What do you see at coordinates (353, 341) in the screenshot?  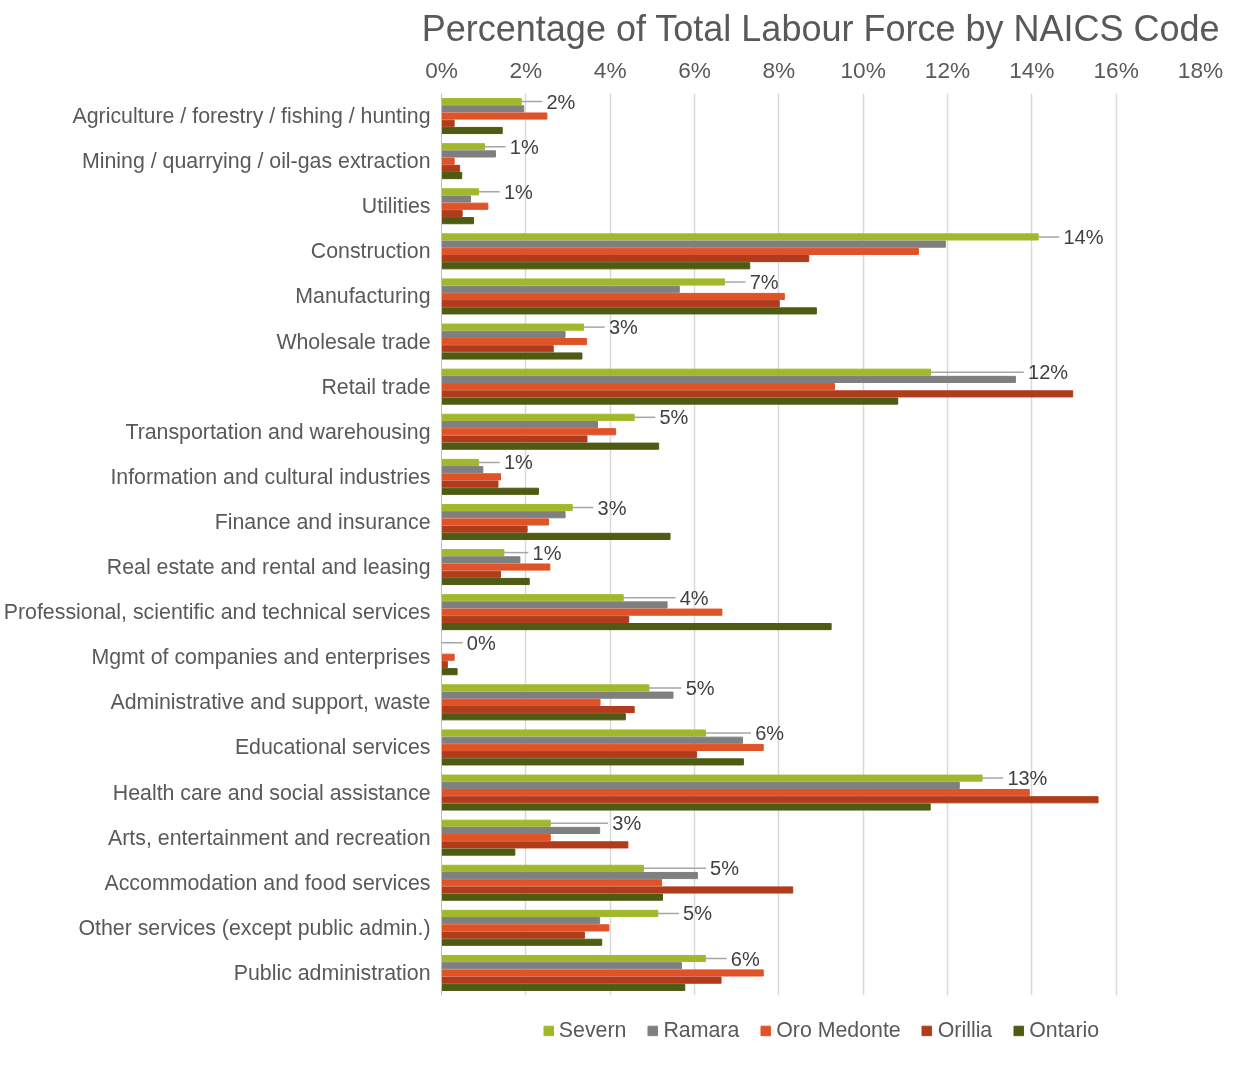 I see `y-tick-label: Wholesale trade` at bounding box center [353, 341].